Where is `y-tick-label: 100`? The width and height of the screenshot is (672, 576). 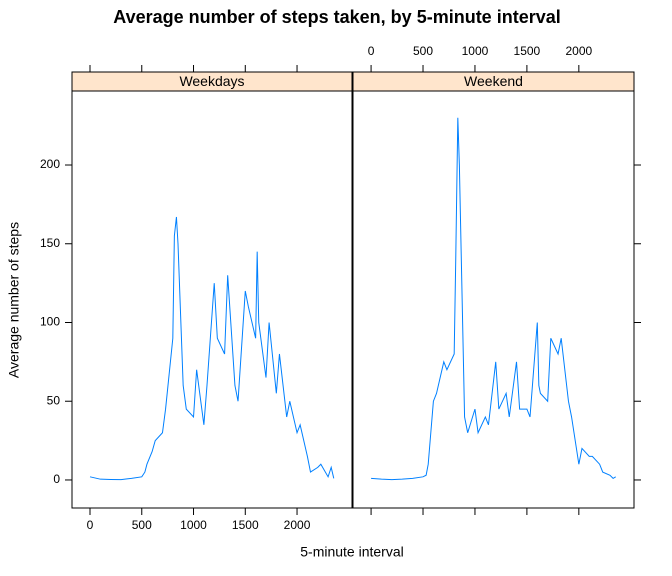 y-tick-label: 100 is located at coordinates (50, 322).